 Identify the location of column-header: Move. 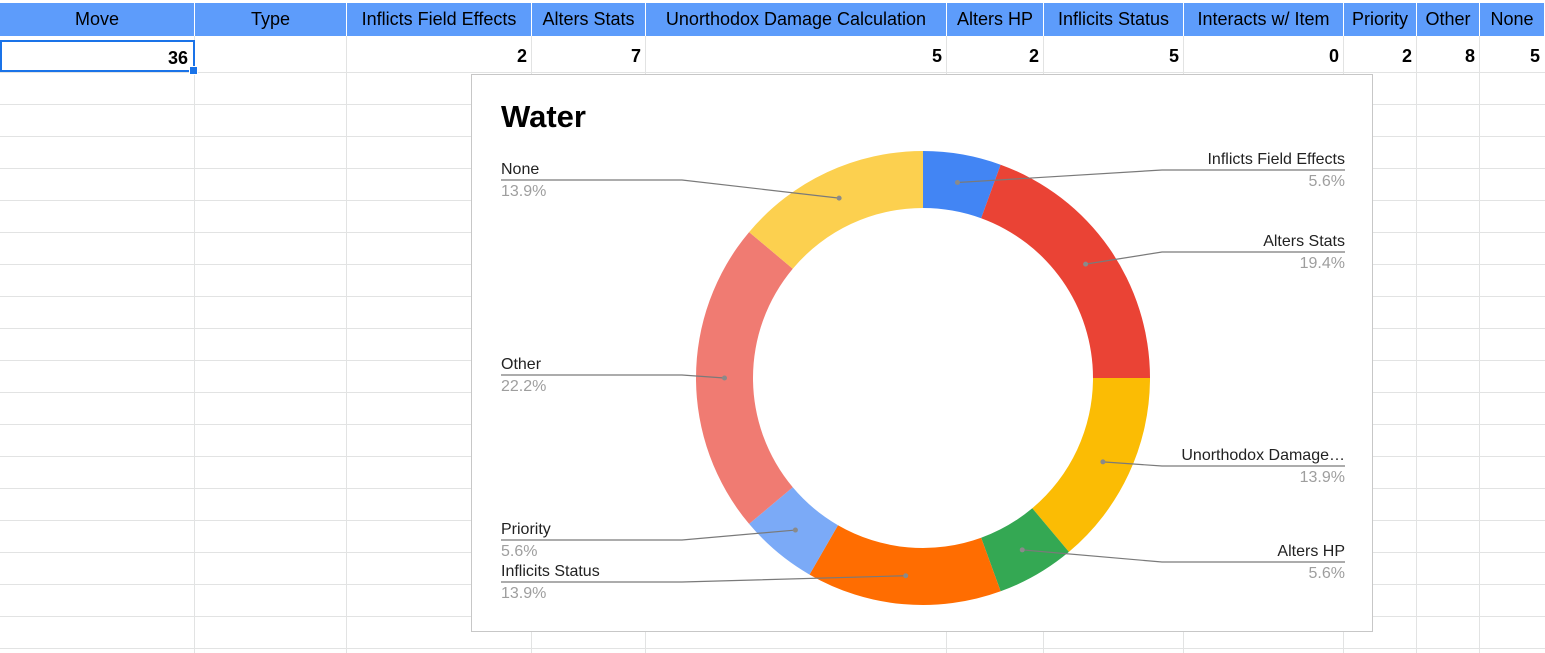
(97, 19).